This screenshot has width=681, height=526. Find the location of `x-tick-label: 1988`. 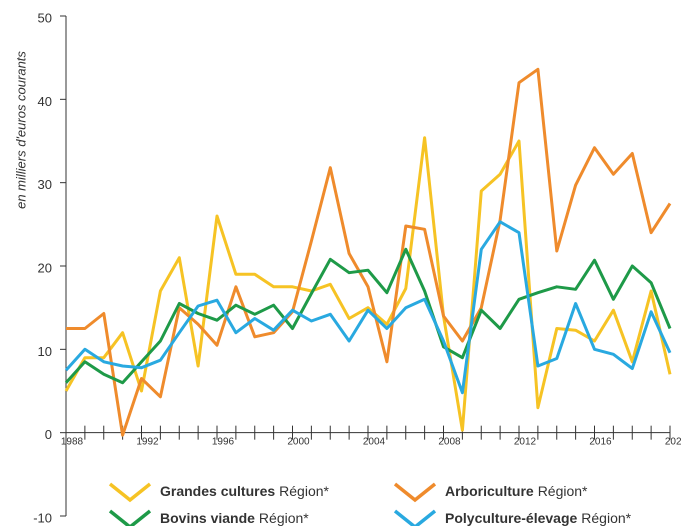

x-tick-label: 1988 is located at coordinates (72, 441).